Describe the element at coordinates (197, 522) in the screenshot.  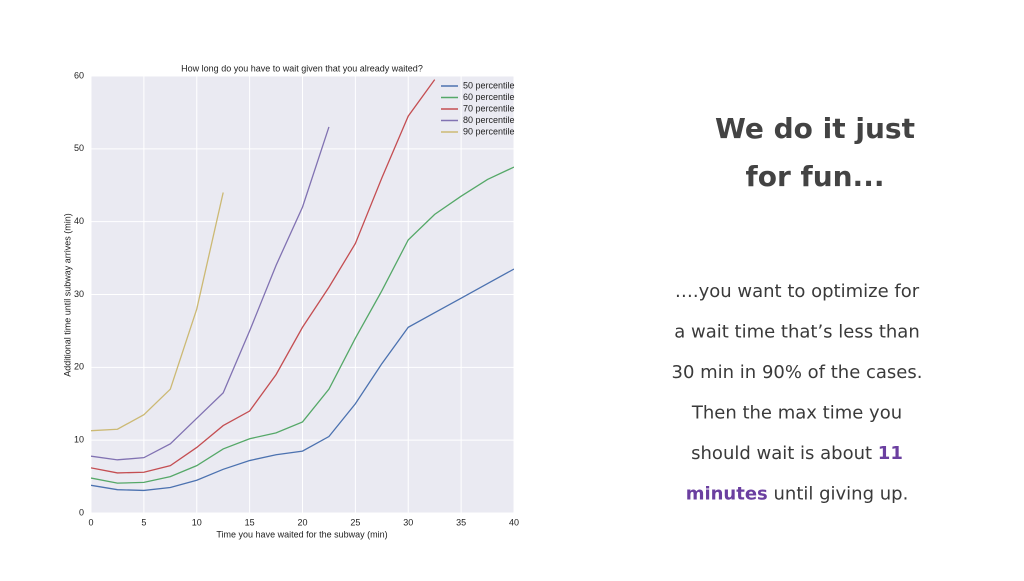
I see `x-tick-label: 10` at that location.